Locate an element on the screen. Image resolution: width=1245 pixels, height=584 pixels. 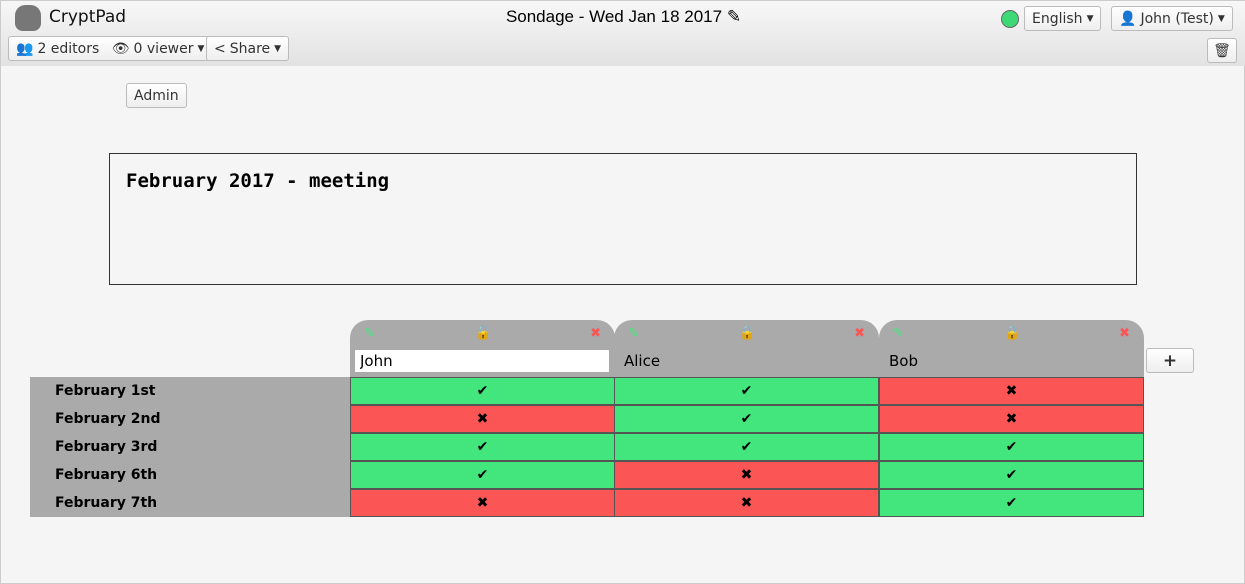
add-column-button: + is located at coordinates (1170, 360).